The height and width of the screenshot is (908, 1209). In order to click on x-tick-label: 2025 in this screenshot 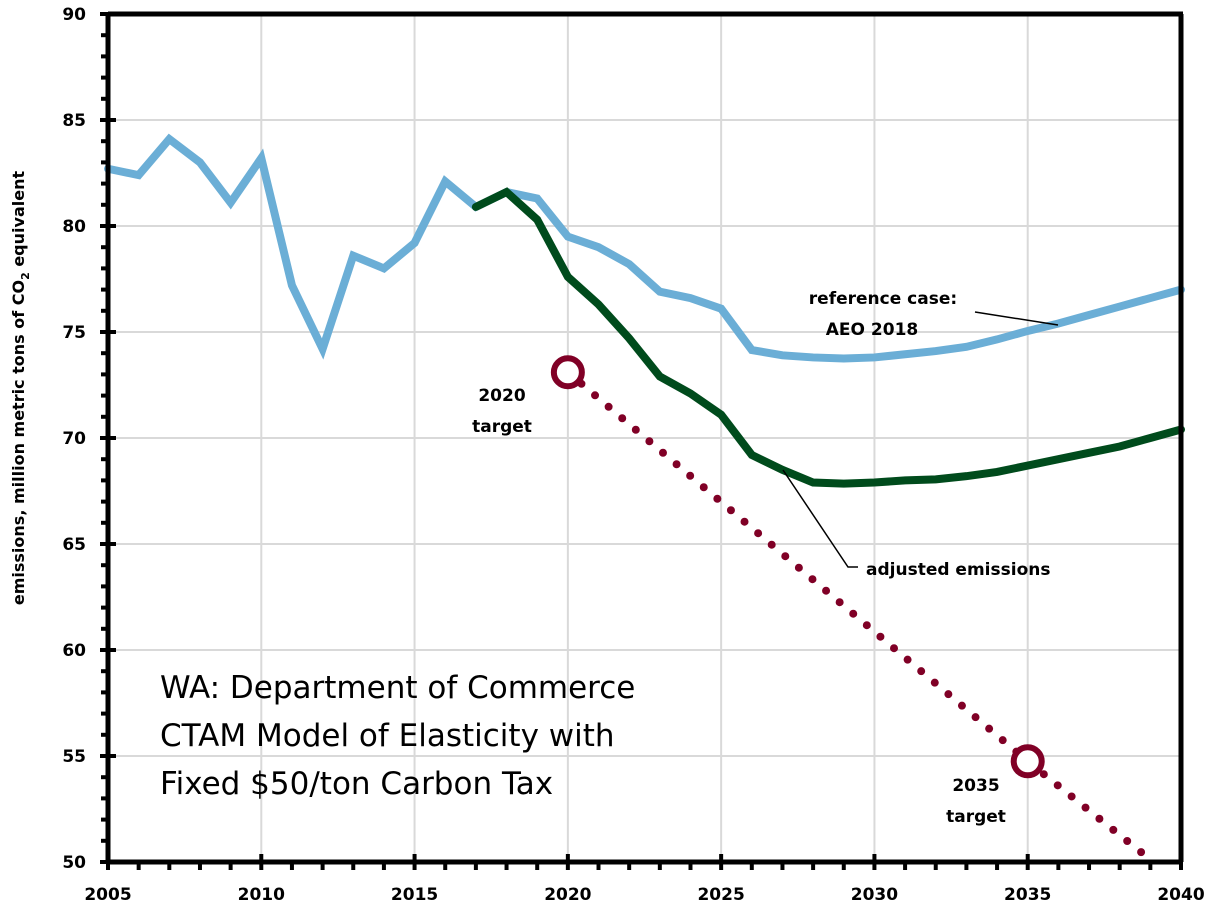, I will do `click(720, 895)`.